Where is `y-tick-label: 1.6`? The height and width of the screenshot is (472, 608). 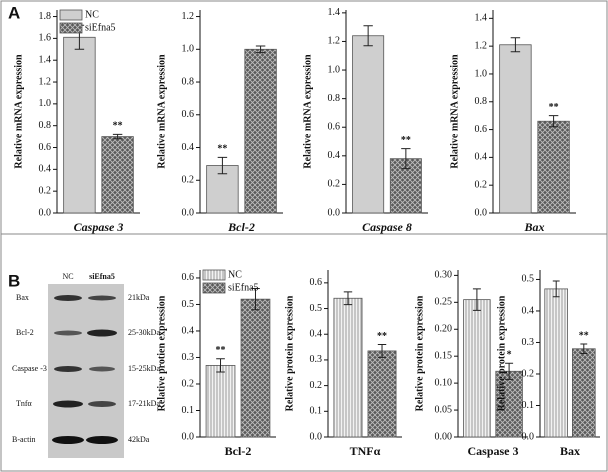 y-tick-label: 1.6 is located at coordinates (45, 38).